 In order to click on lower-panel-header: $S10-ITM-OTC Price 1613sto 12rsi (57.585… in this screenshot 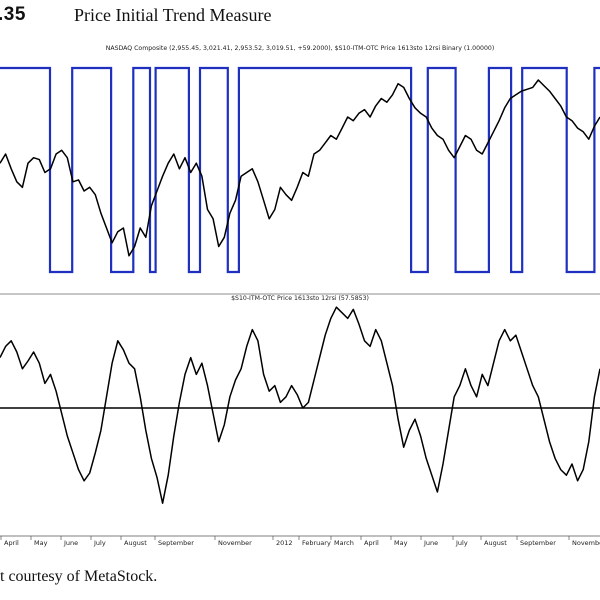, I will do `click(300, 298)`.